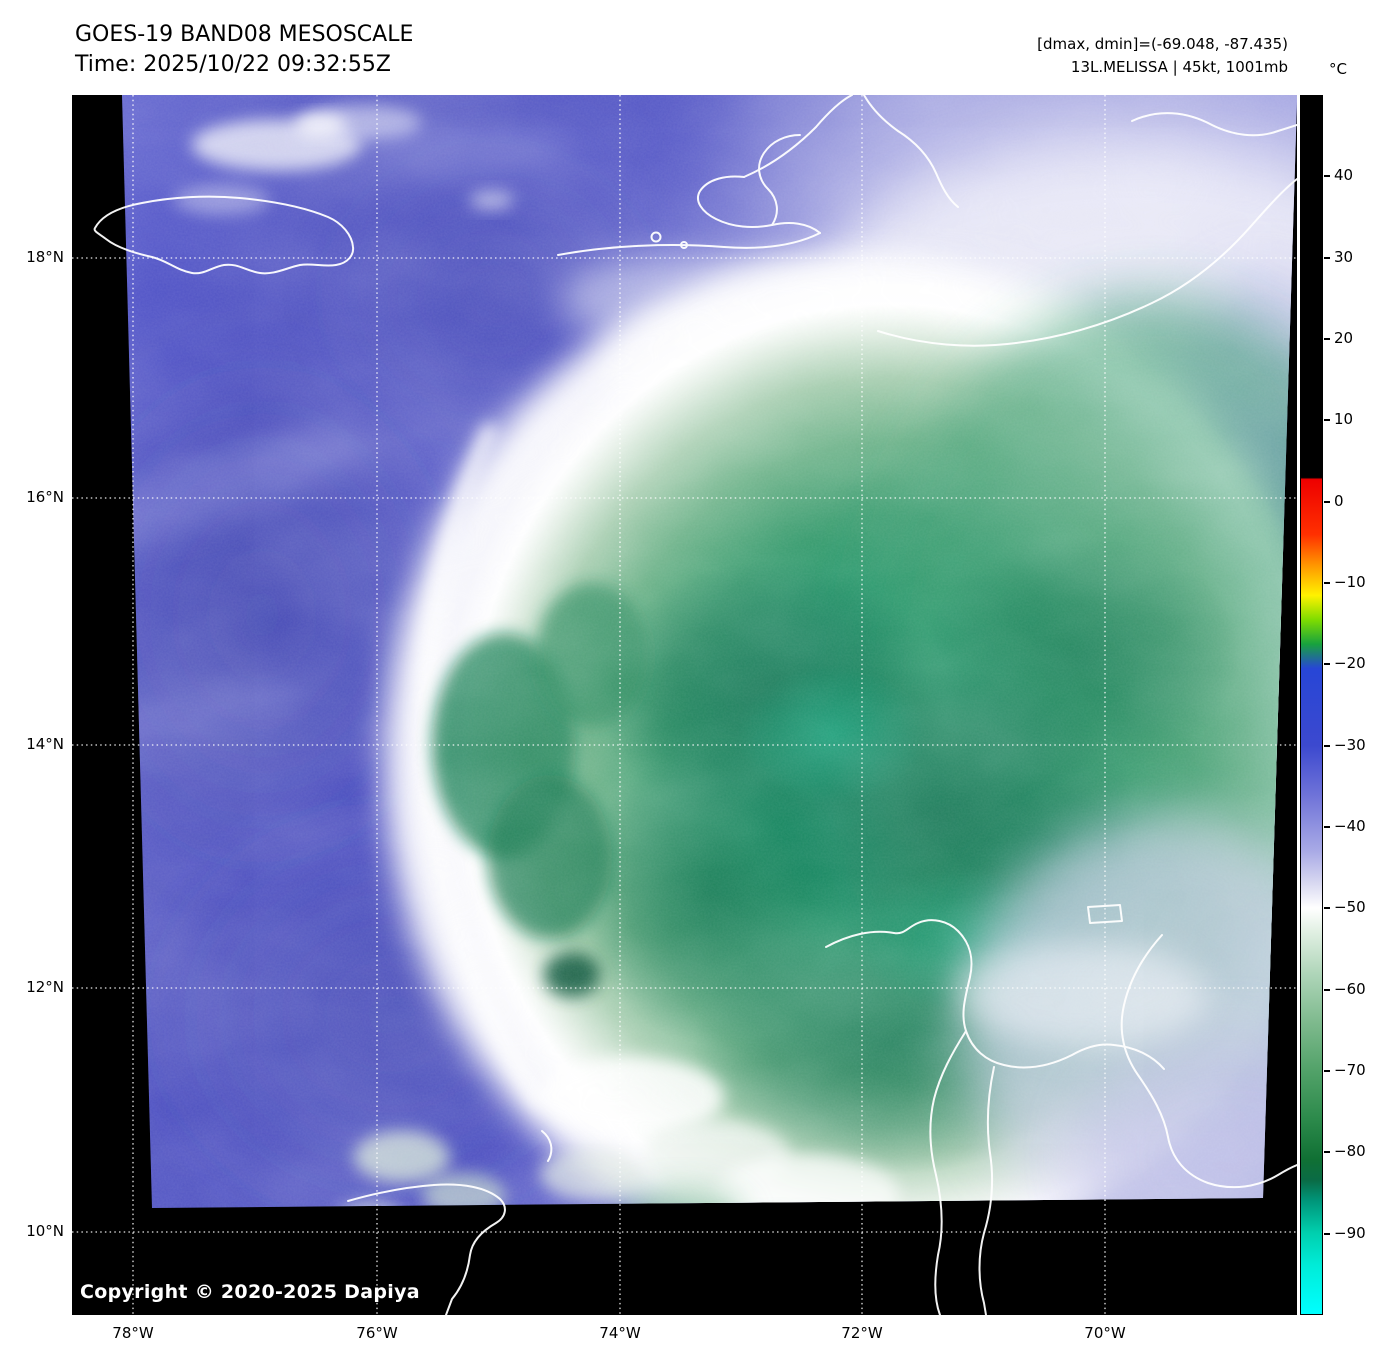  I want to click on lon-axis-label: 72°W, so click(862, 1333).